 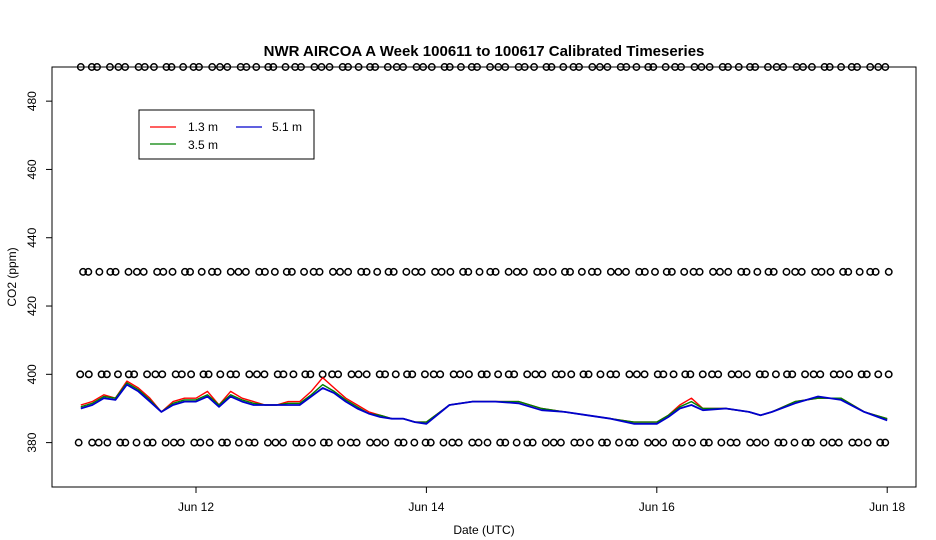 I want to click on x-axis: Jun 12 Jun 14 Jun 16 Jun 18, so click(x=542, y=500).